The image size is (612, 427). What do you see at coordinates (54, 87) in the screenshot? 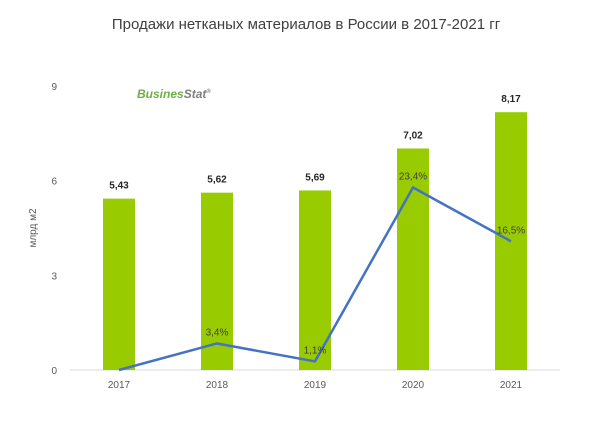
I see `y-tick-label: 9` at bounding box center [54, 87].